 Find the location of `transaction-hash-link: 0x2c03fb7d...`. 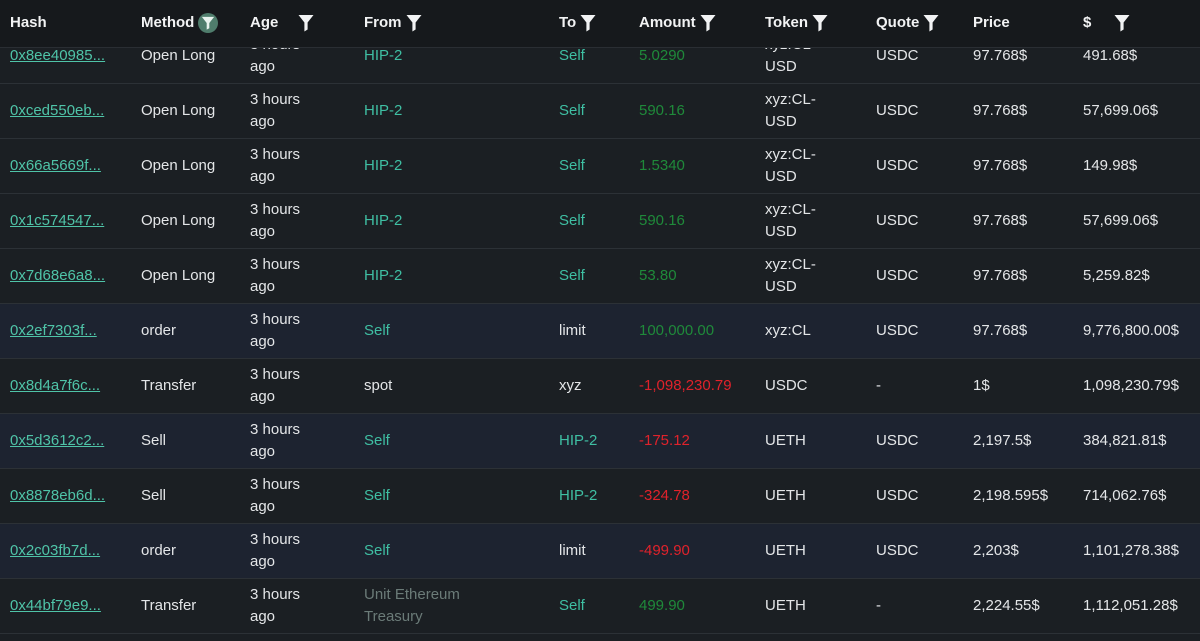

transaction-hash-link: 0x2c03fb7d... is located at coordinates (55, 550).